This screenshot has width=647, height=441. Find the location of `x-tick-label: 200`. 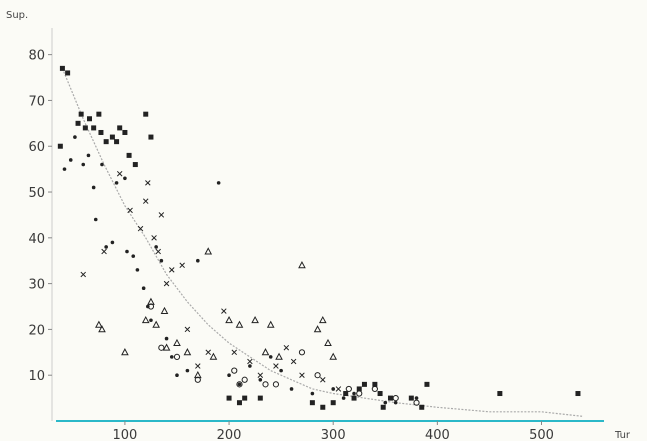

x-tick-label: 200 is located at coordinates (229, 434).